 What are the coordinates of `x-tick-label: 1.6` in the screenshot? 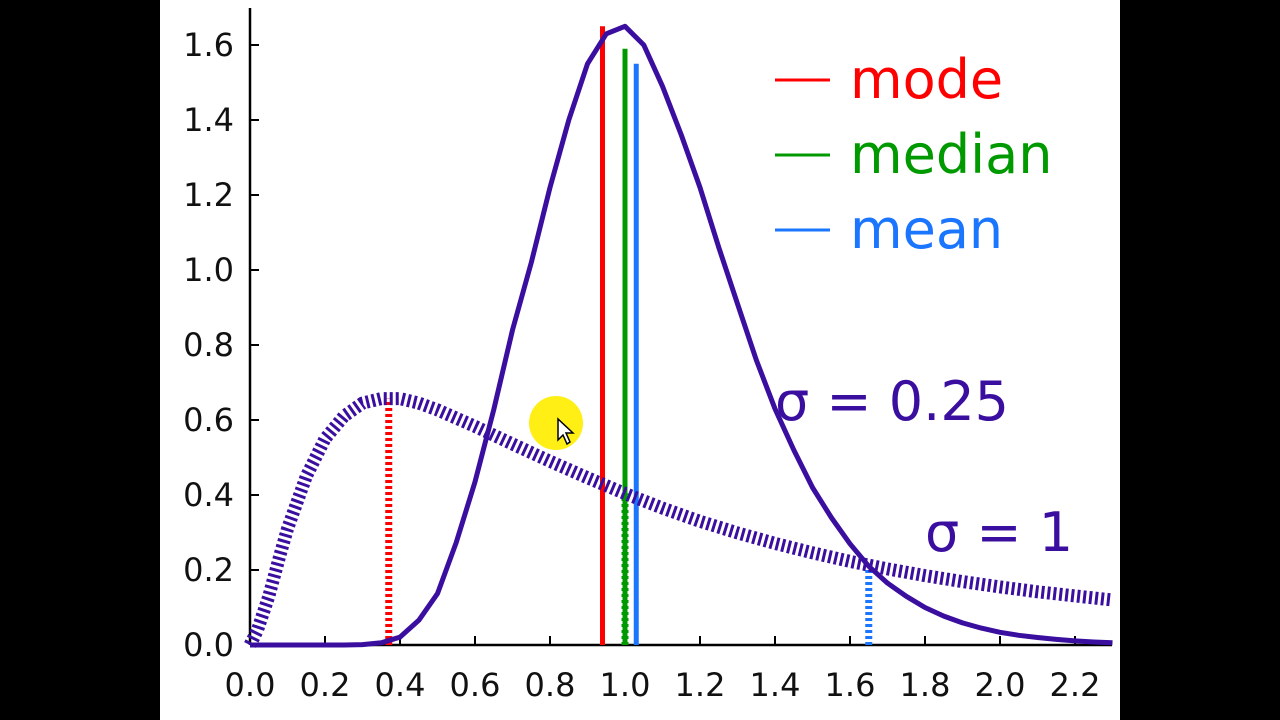 It's located at (850, 685).